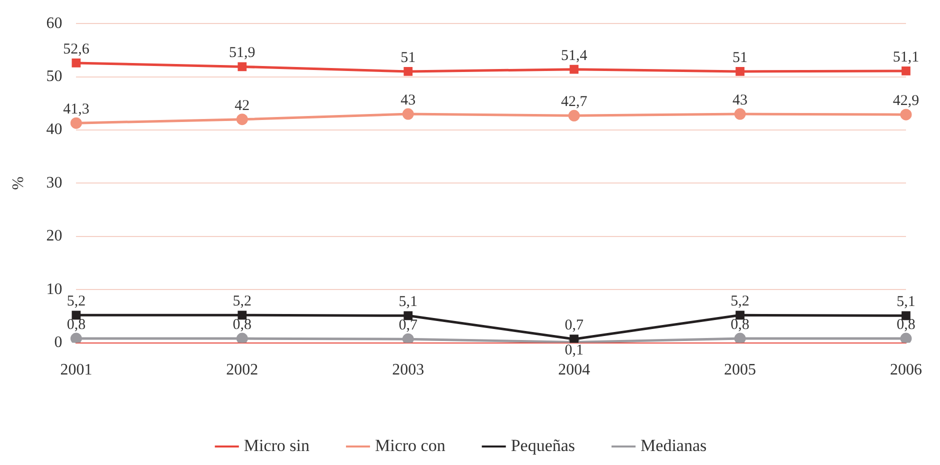 The width and height of the screenshot is (940, 465). I want to click on legend-label: Medianas, so click(673, 445).